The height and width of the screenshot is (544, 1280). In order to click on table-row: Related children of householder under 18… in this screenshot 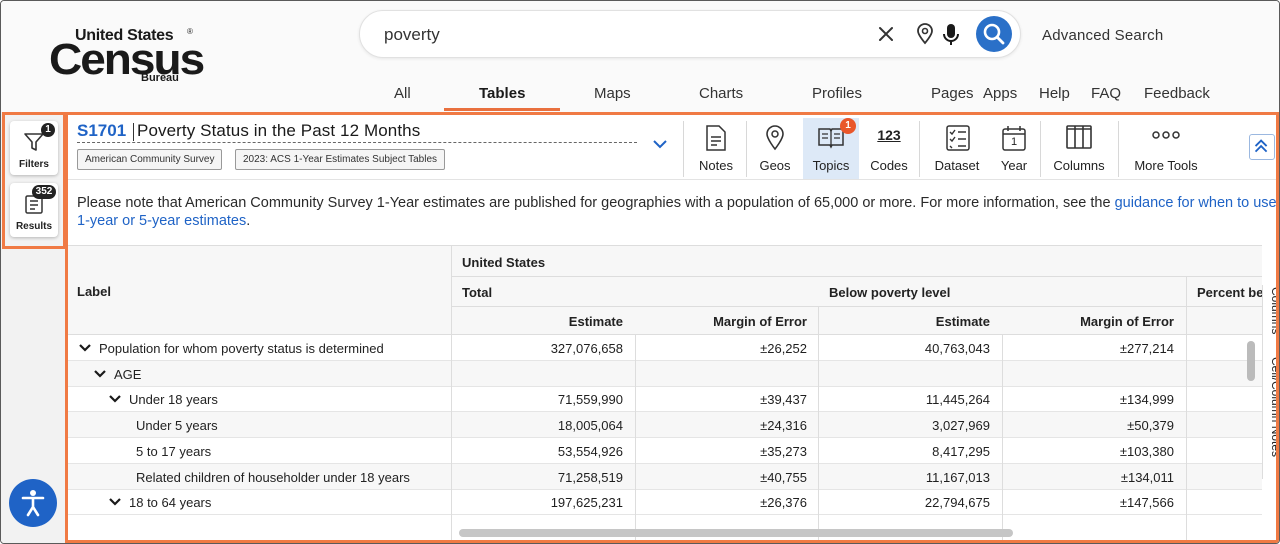, I will do `click(665, 476)`.